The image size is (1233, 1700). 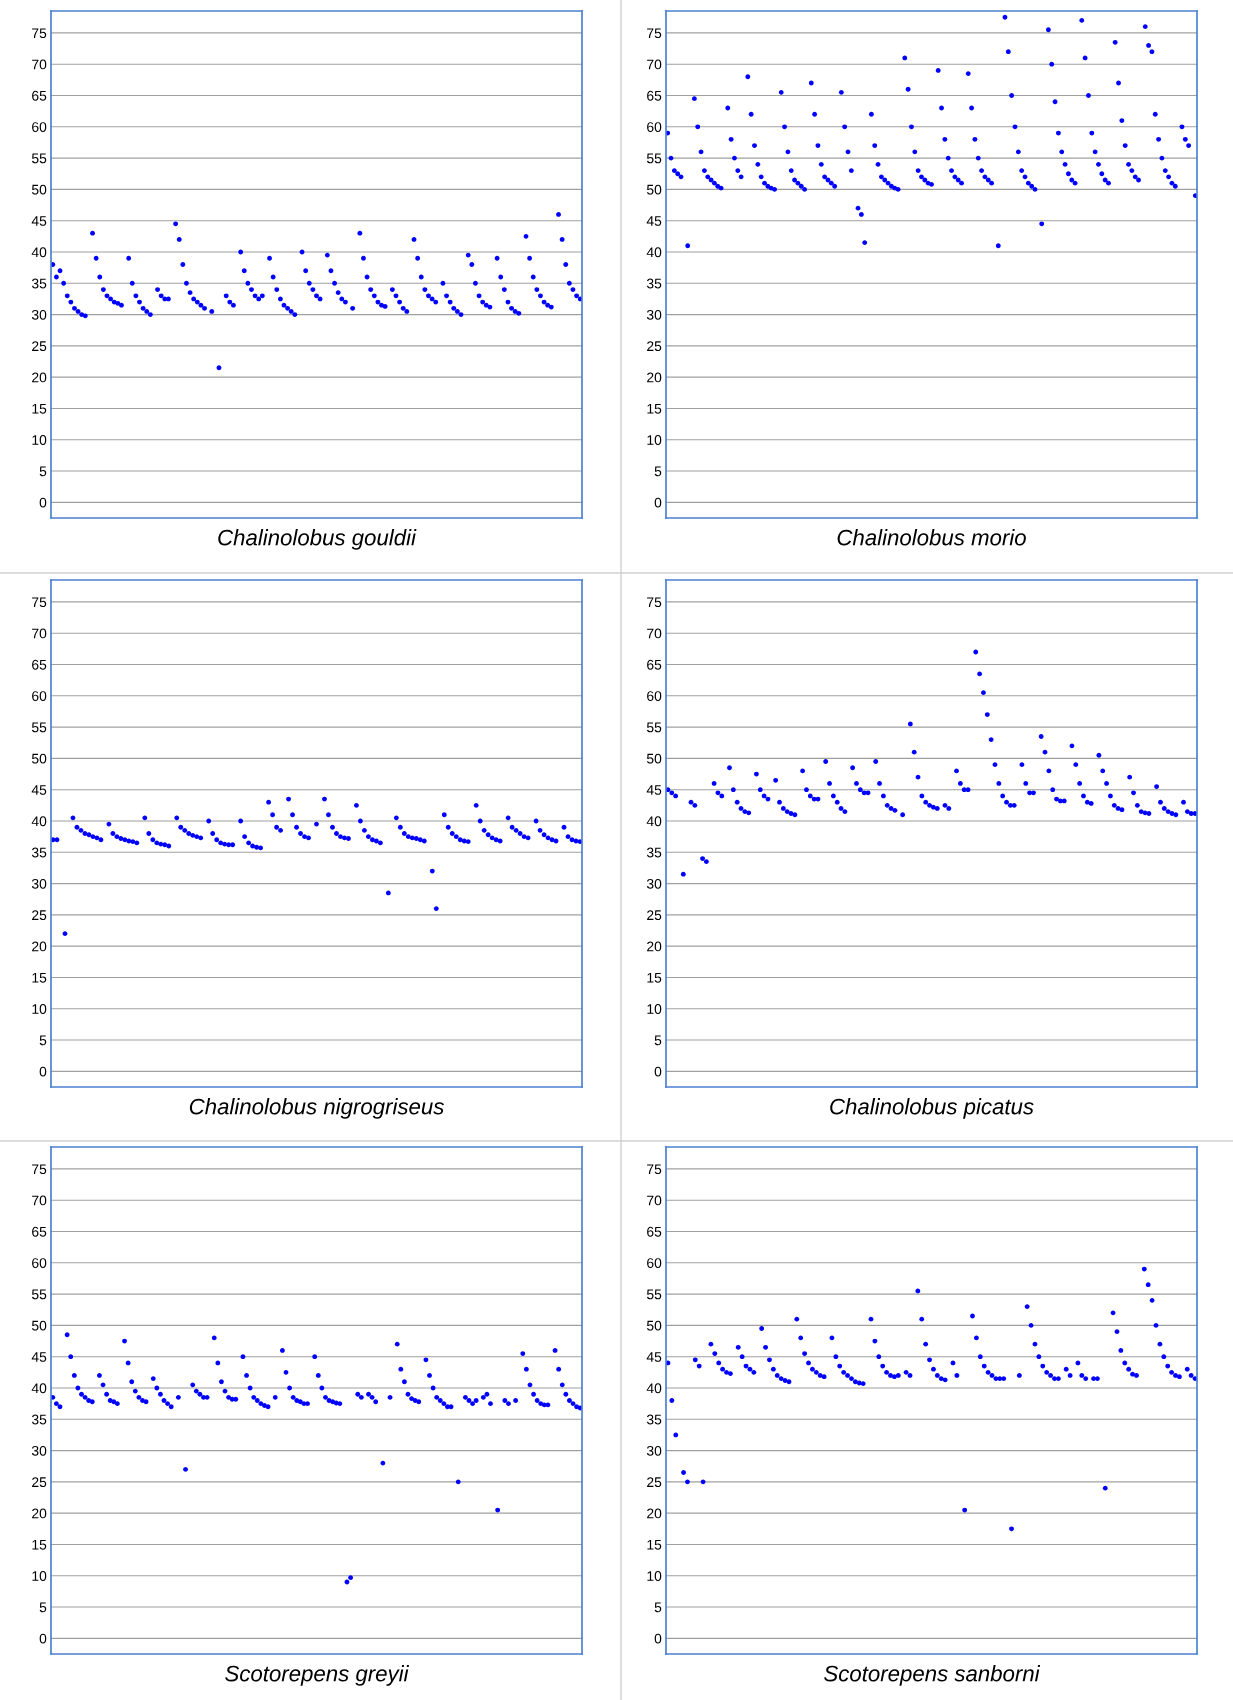 What do you see at coordinates (932, 1675) in the screenshot?
I see `x-axis-title: Scotorepens sanborni` at bounding box center [932, 1675].